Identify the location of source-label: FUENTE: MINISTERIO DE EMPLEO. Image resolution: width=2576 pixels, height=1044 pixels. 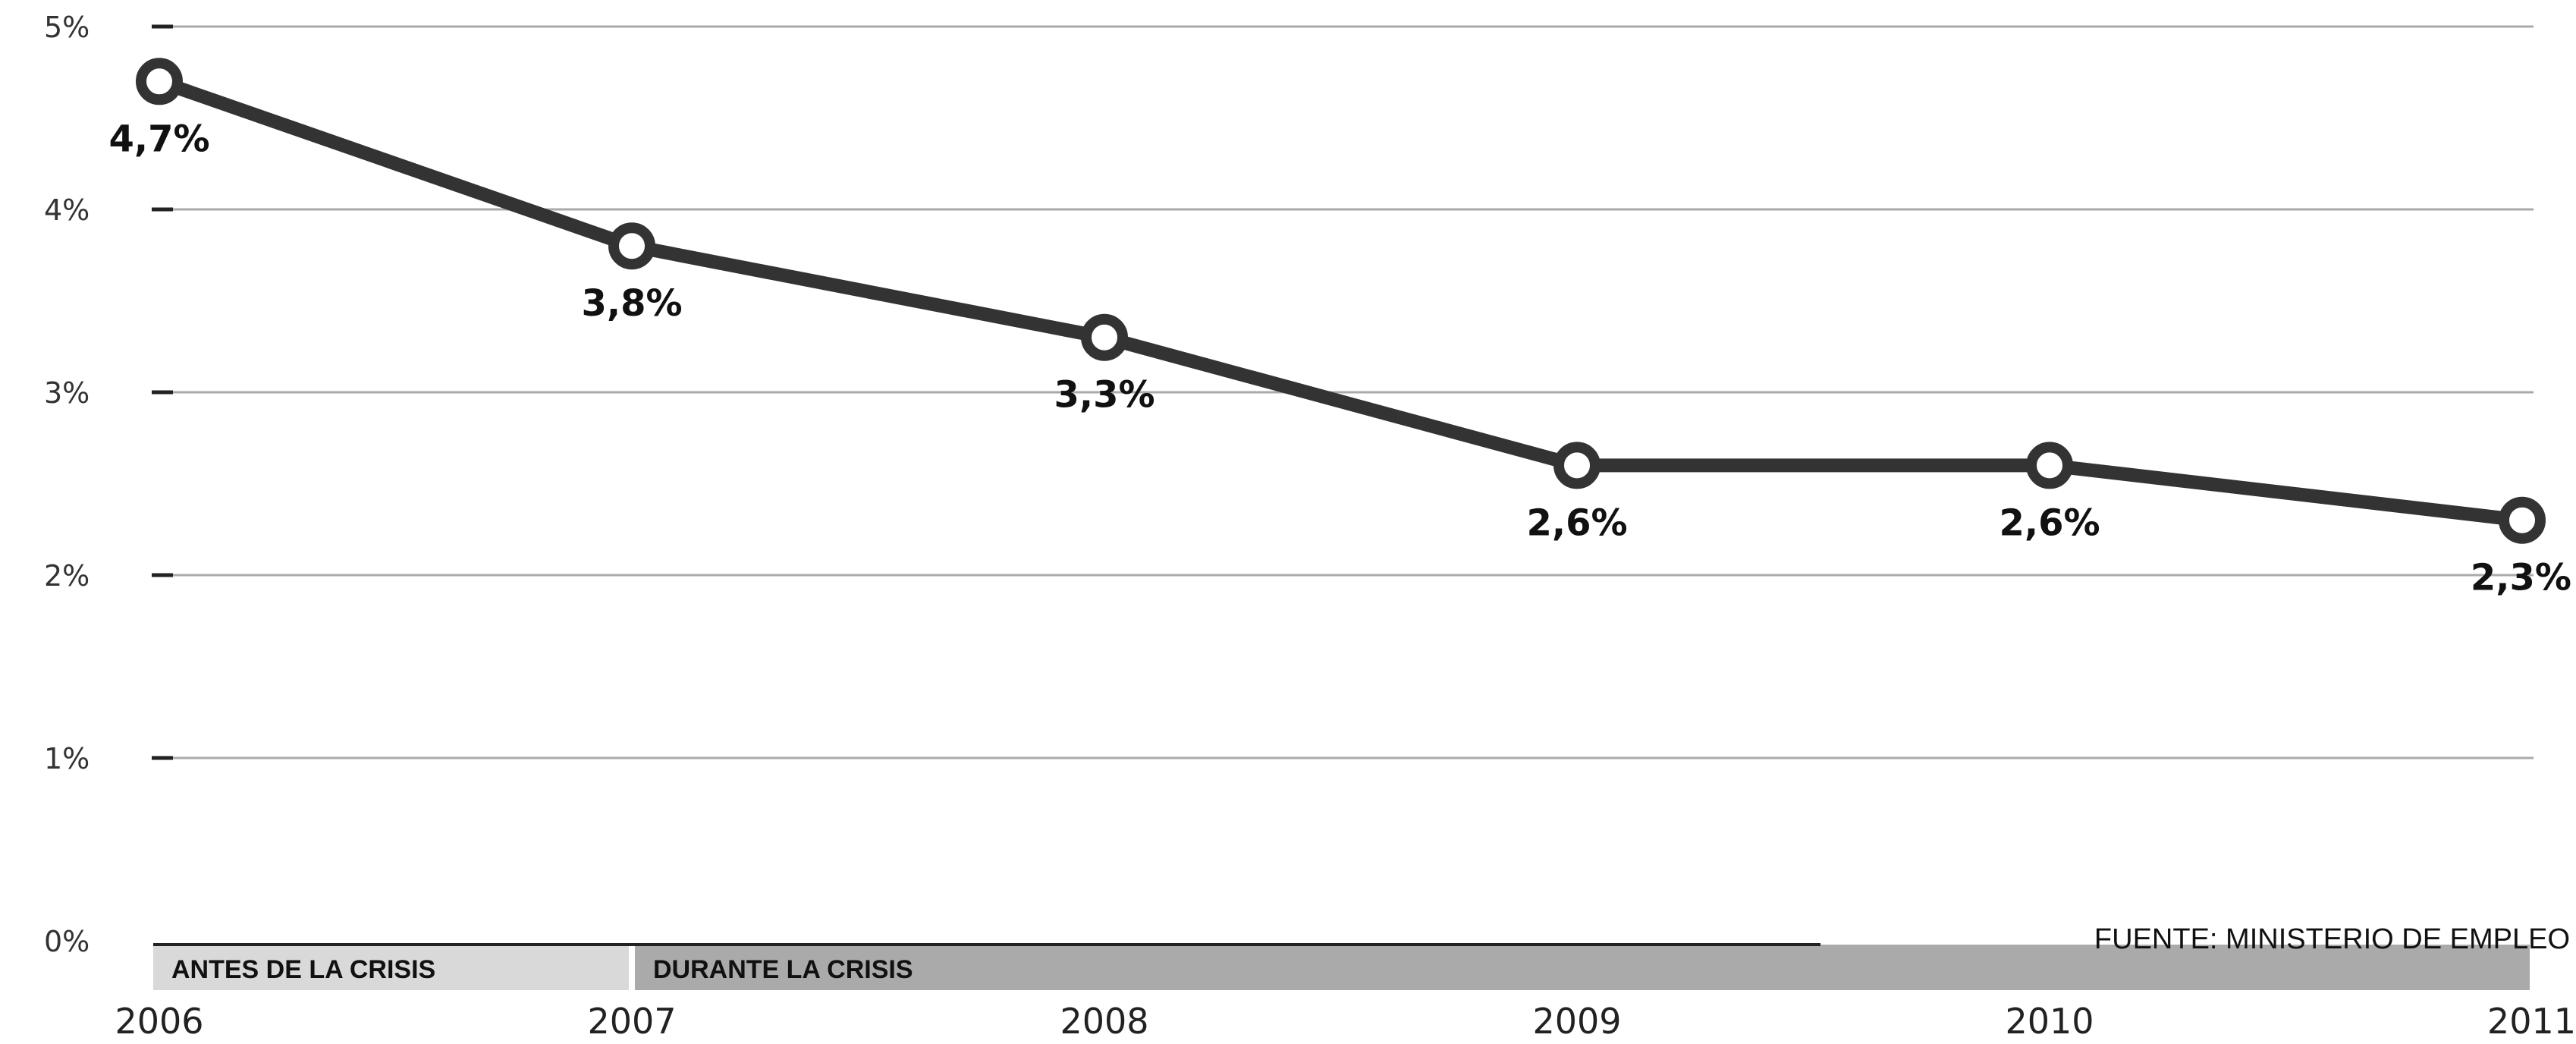
(2332, 939).